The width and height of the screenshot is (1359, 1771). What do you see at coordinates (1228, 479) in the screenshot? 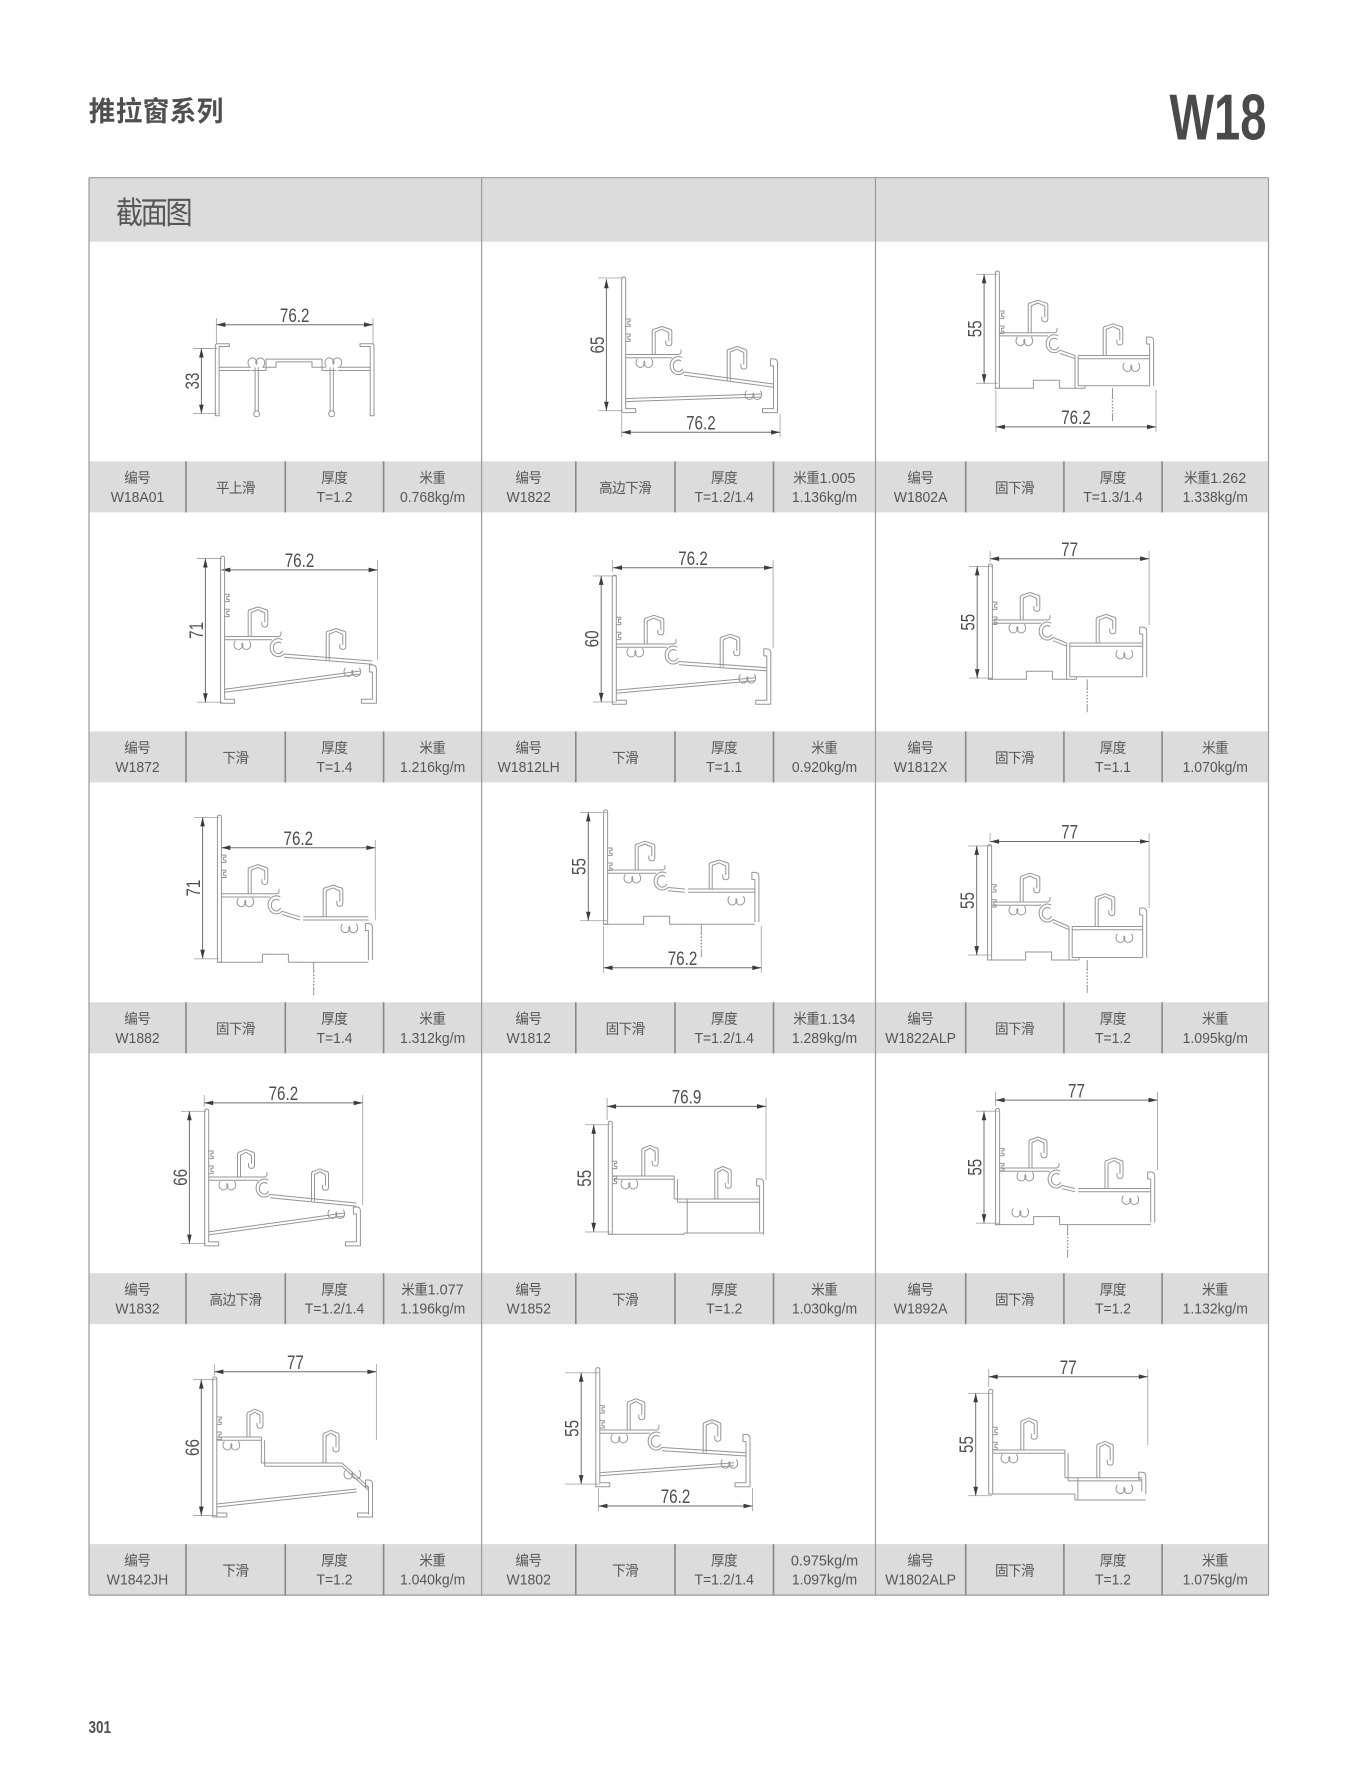
I see `svg-text: 1.262` at bounding box center [1228, 479].